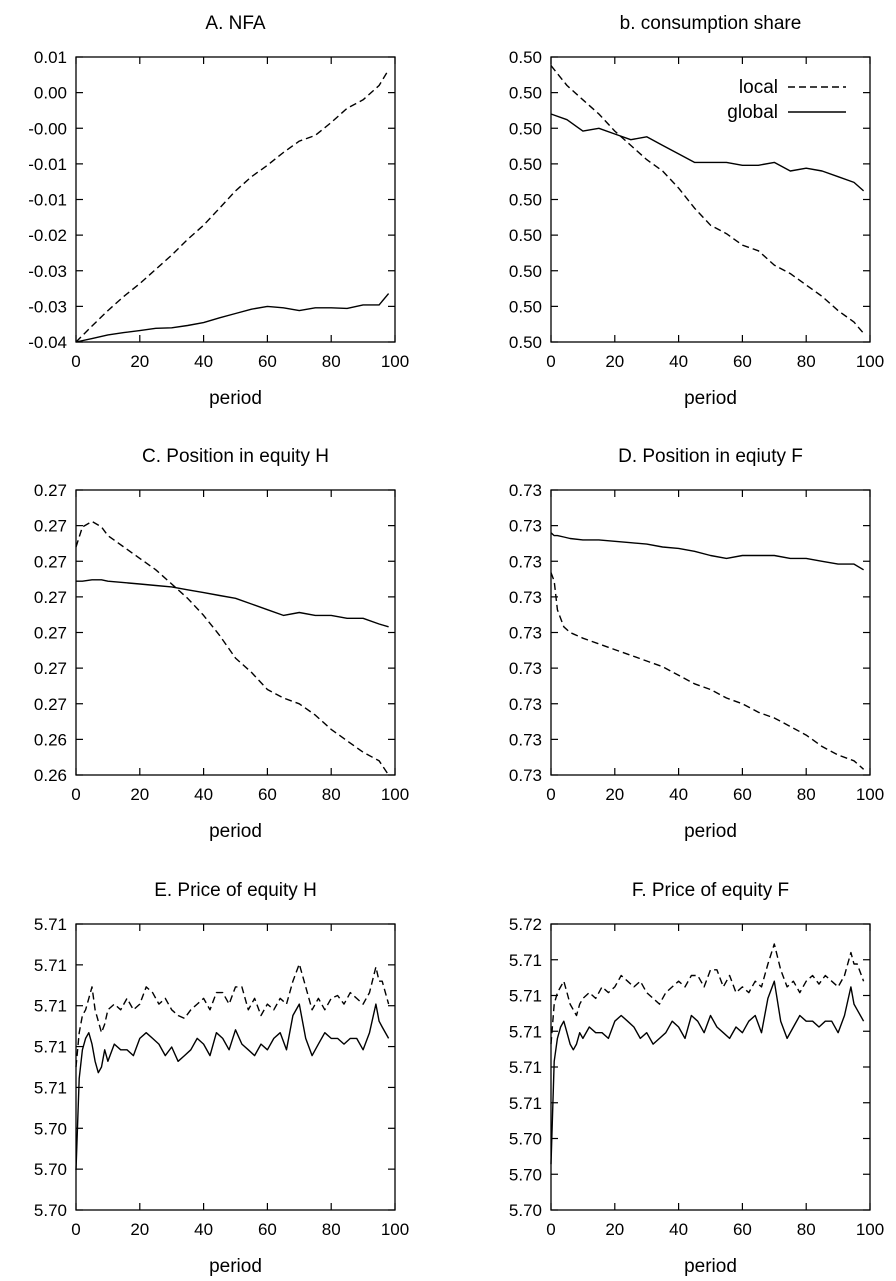 The width and height of the screenshot is (896, 1281). Describe the element at coordinates (710, 890) in the screenshot. I see `chart-title: F. Price of equity F` at that location.